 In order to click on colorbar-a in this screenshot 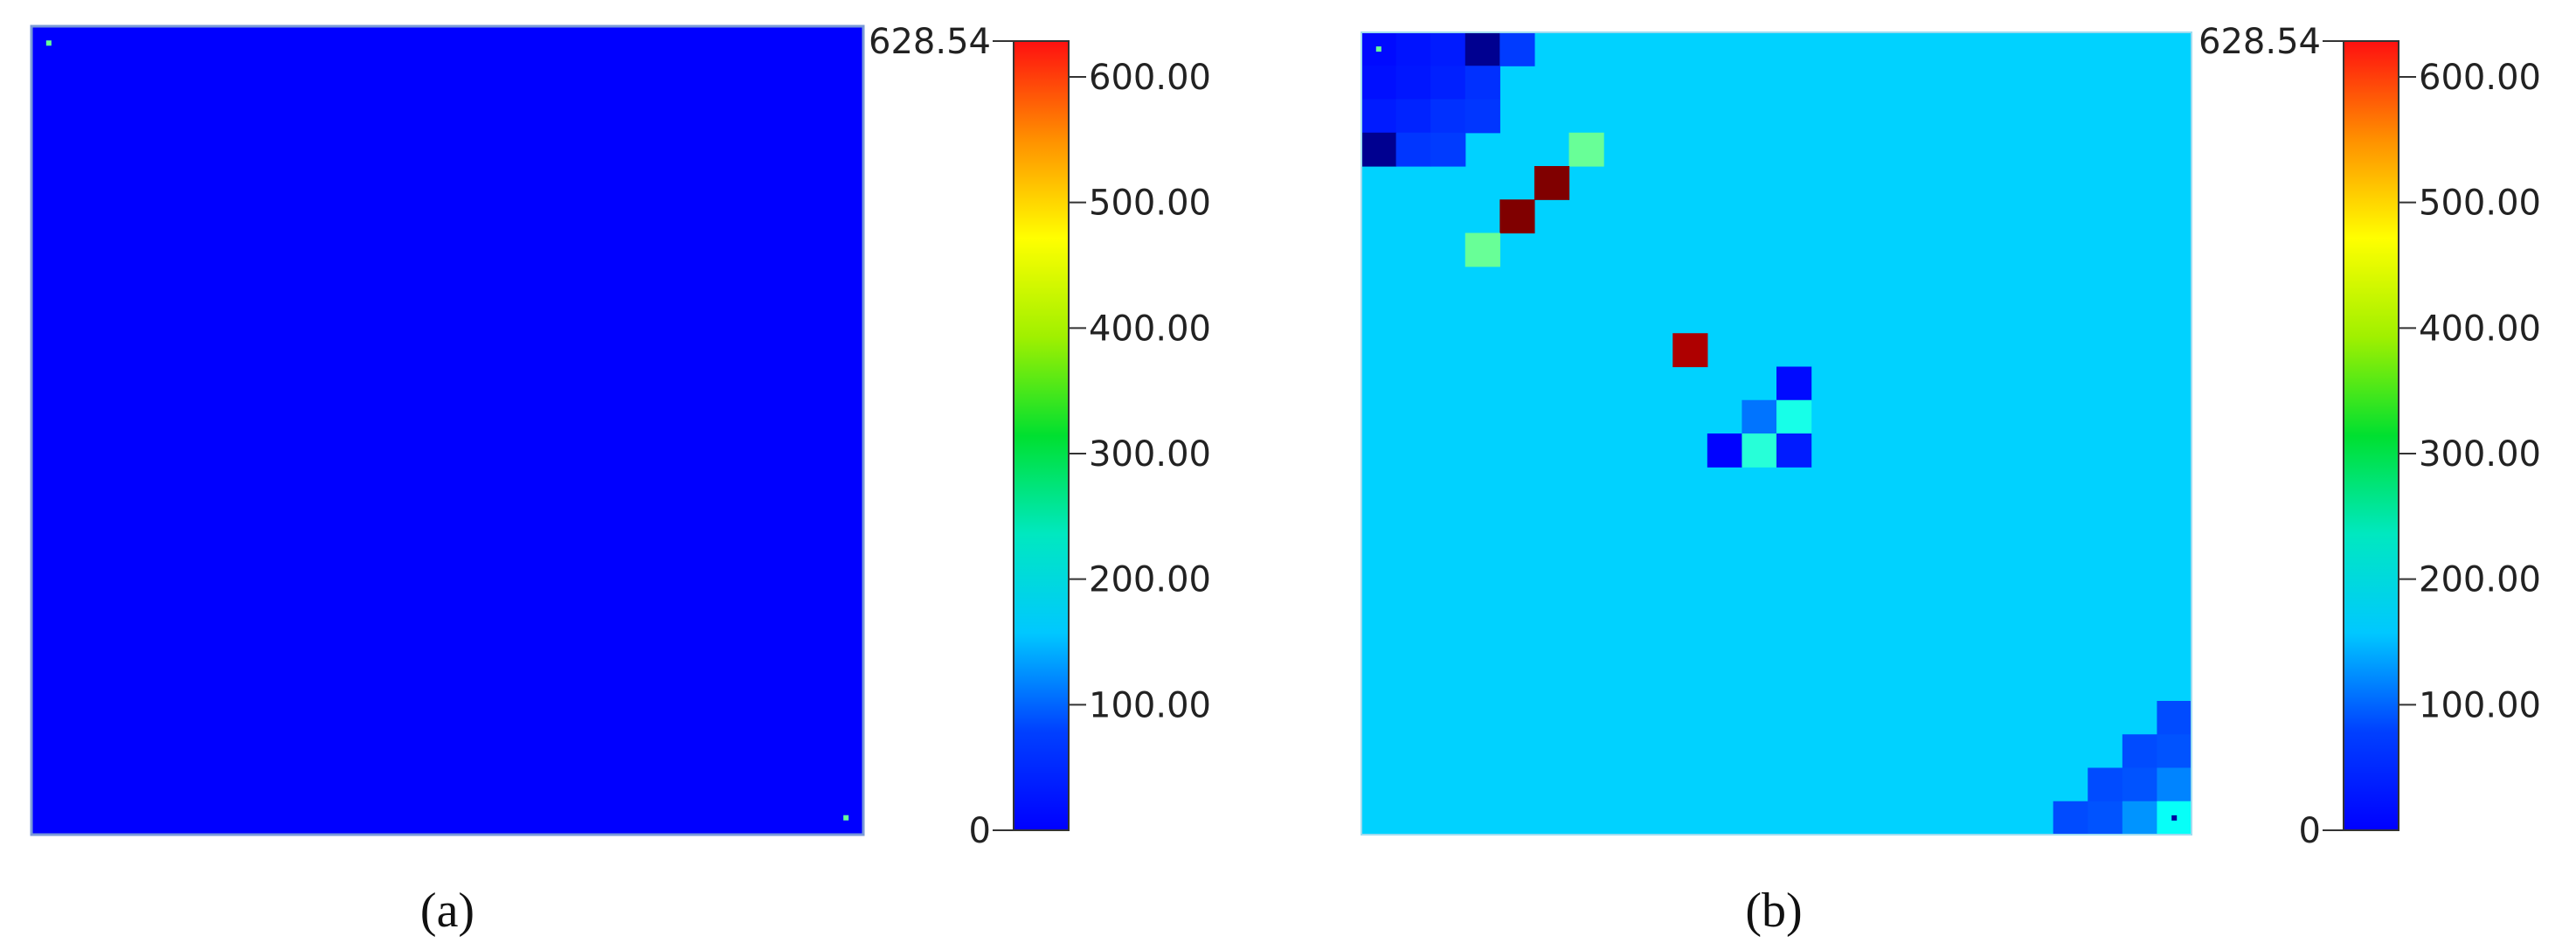, I will do `click(1041, 436)`.